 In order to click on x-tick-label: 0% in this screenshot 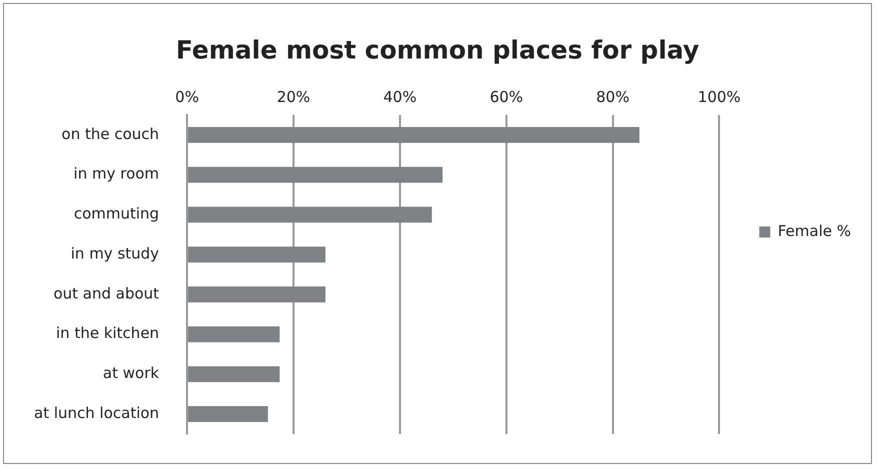, I will do `click(187, 97)`.